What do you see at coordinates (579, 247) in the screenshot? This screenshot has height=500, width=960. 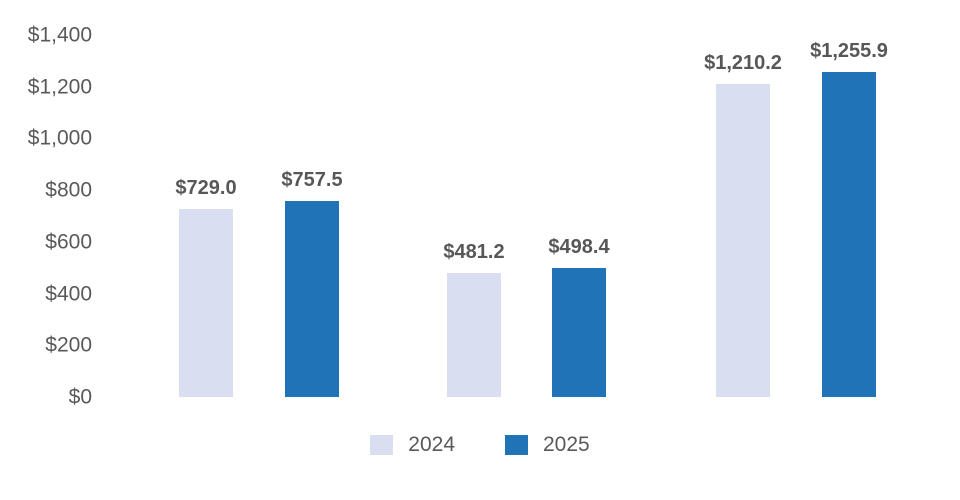 I see `bar-value-label: $498.4` at bounding box center [579, 247].